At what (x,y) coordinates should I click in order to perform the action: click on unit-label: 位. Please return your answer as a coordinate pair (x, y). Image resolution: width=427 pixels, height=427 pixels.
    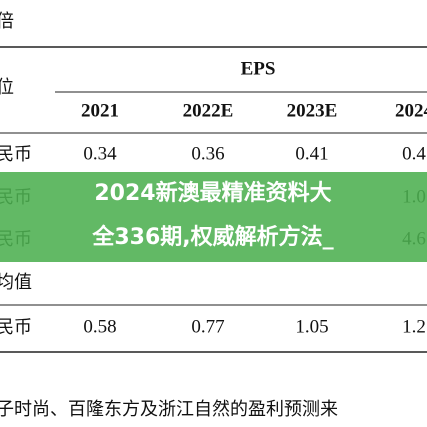
    Looking at the image, I should click on (7, 87).